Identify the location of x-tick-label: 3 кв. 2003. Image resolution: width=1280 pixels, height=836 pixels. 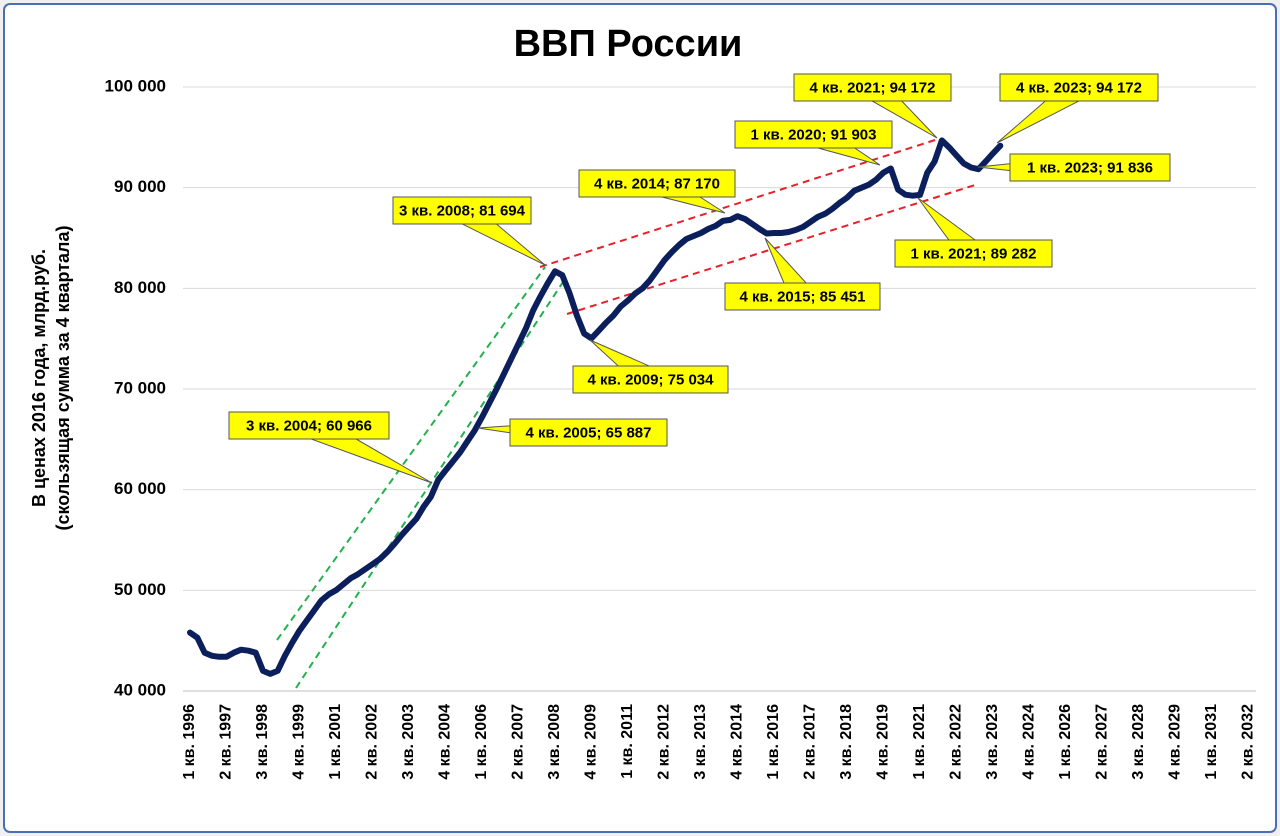
(408, 742).